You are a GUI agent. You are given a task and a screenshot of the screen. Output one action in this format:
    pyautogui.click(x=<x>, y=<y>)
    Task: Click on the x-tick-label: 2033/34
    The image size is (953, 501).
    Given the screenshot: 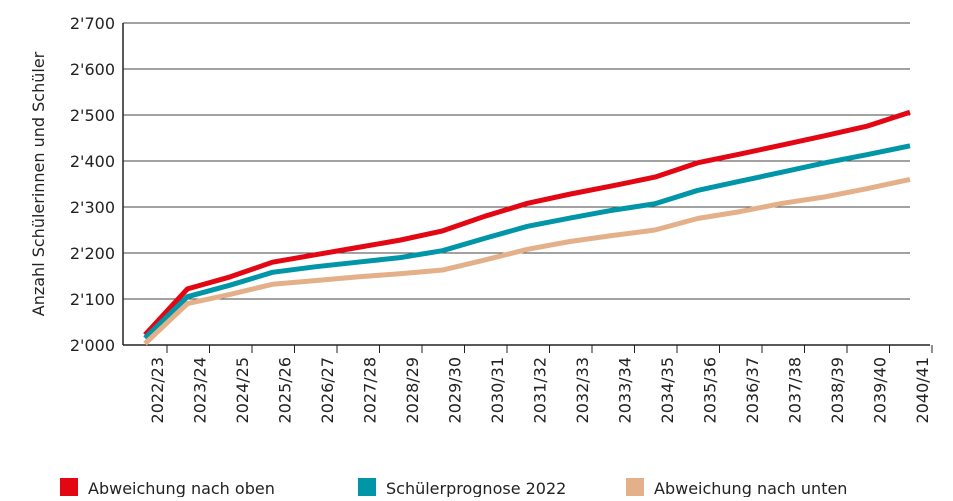 What is the action you would take?
    pyautogui.click(x=625, y=390)
    